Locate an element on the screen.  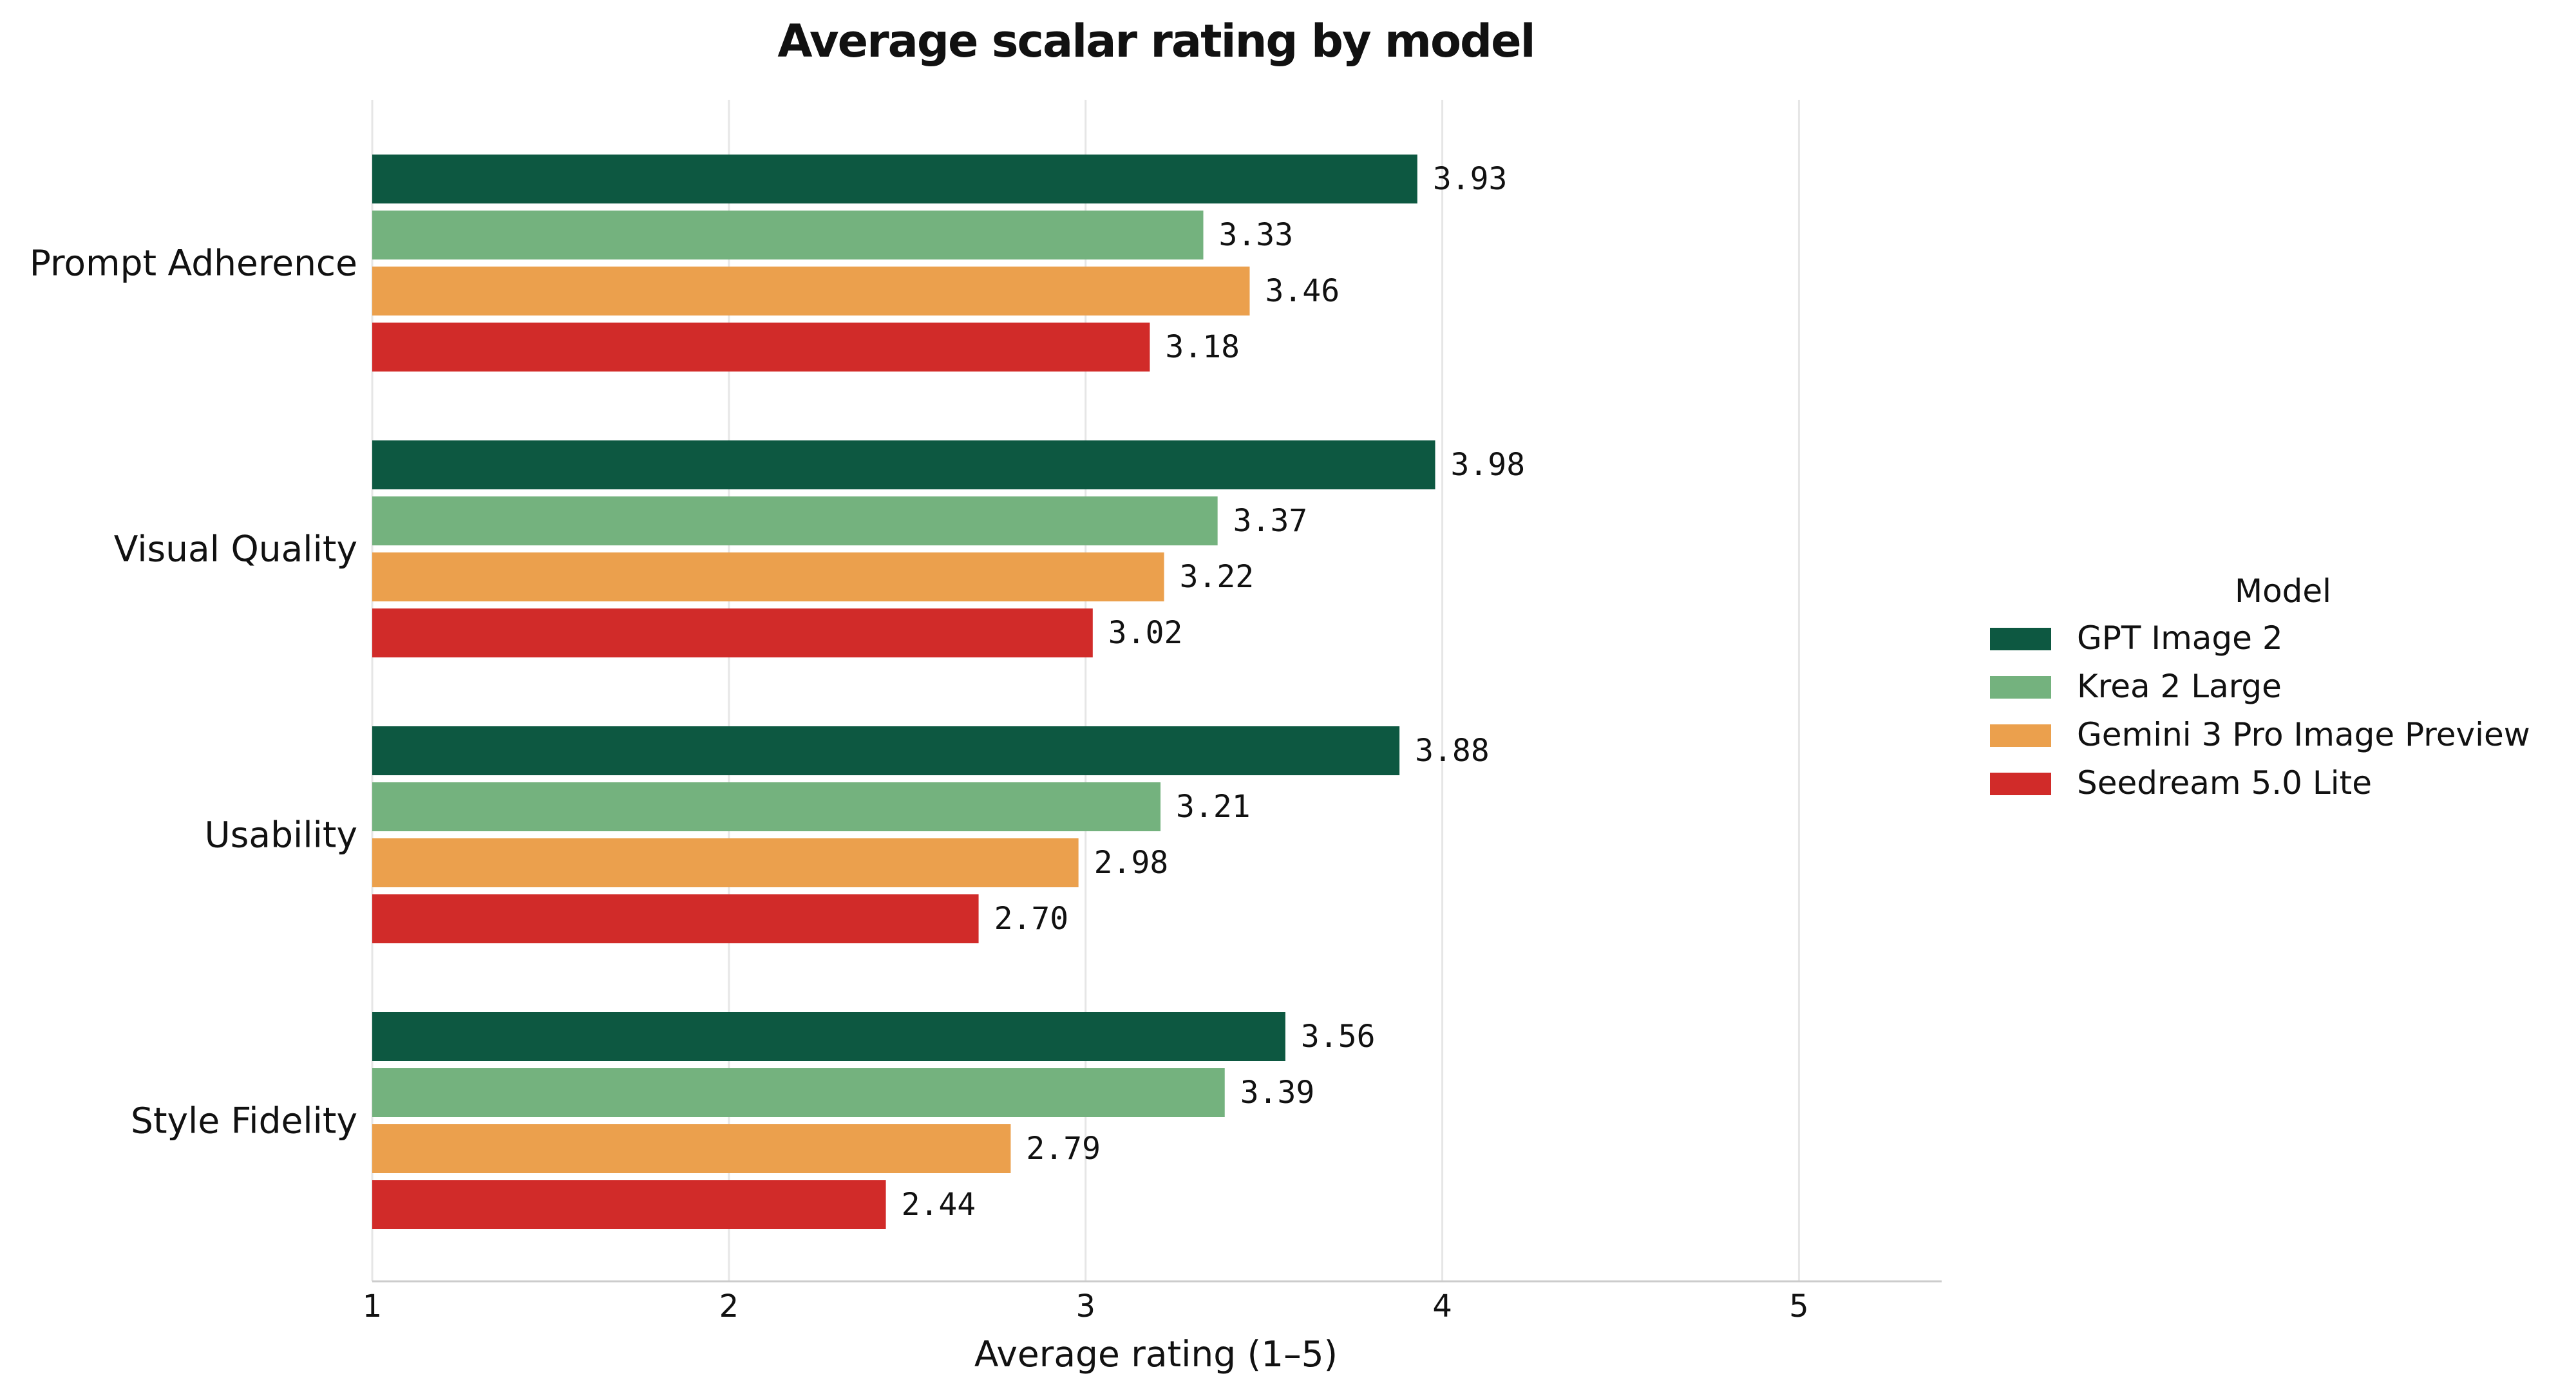
x-axis: 1 2 3 4 5 is located at coordinates (1153, 1302).